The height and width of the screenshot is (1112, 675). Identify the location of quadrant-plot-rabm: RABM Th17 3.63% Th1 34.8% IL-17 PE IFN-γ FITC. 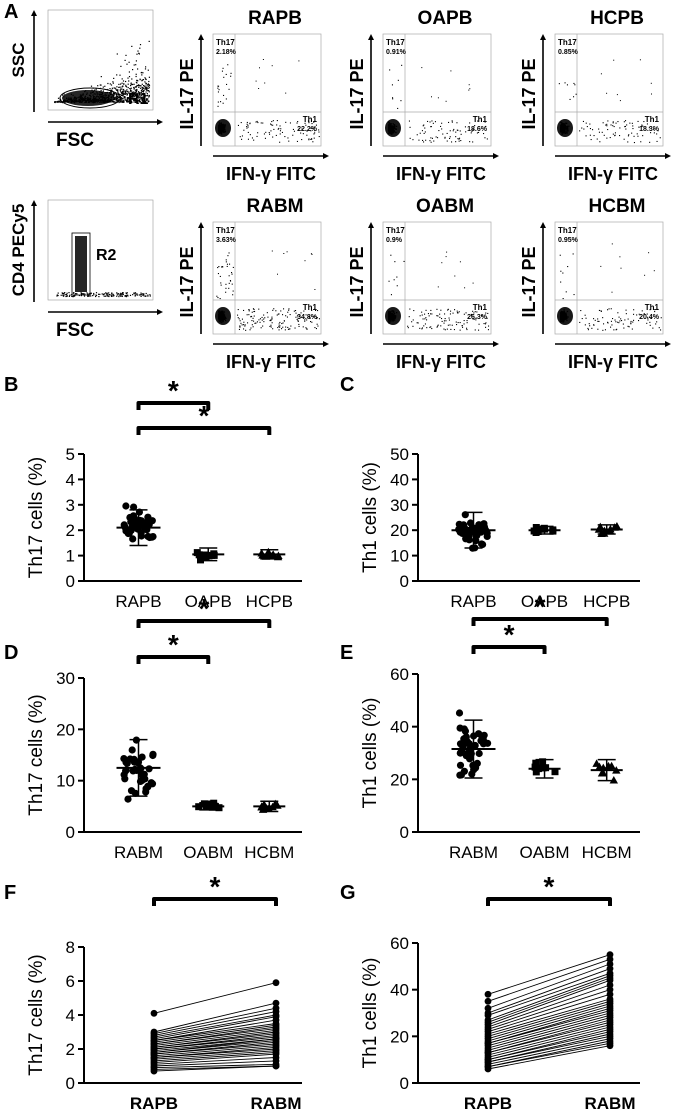
(253, 284).